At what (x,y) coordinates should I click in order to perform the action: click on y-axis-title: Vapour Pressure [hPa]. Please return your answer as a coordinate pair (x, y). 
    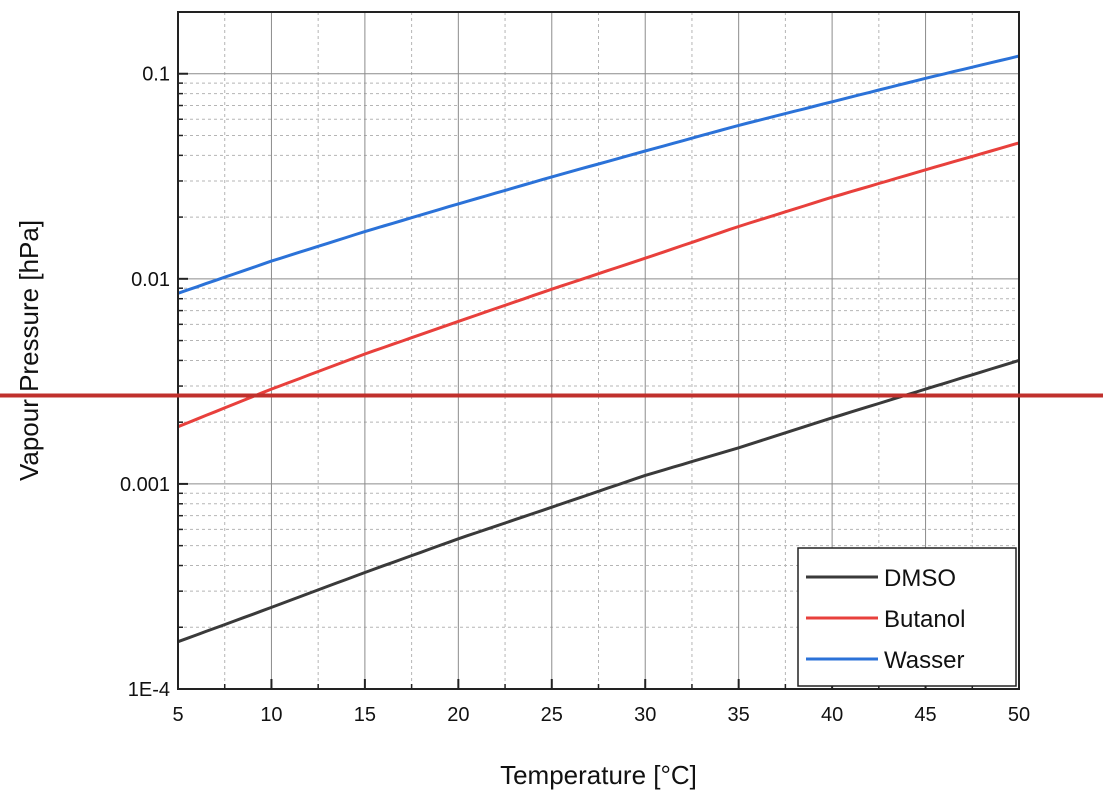
    Looking at the image, I should click on (29, 350).